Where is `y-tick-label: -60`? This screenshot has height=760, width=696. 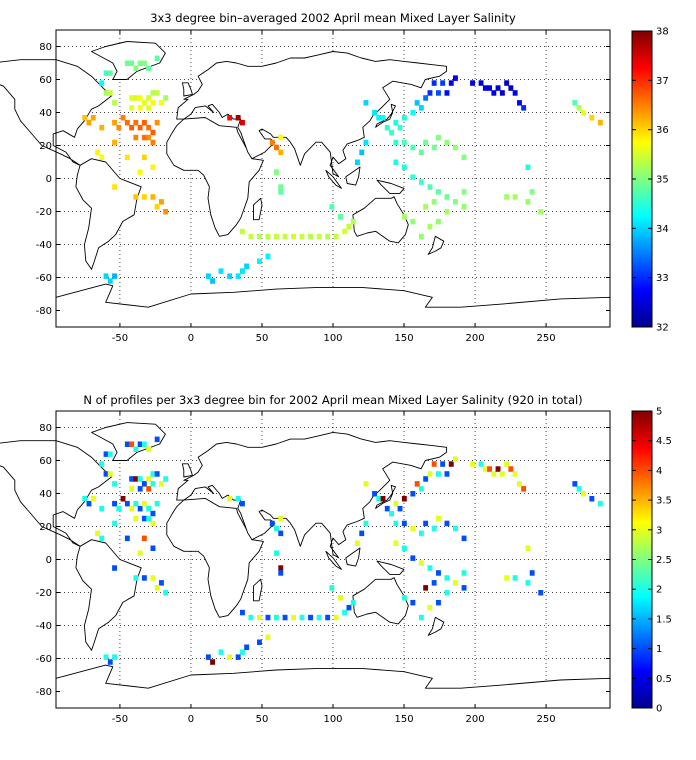 y-tick-label: -60 is located at coordinates (44, 278).